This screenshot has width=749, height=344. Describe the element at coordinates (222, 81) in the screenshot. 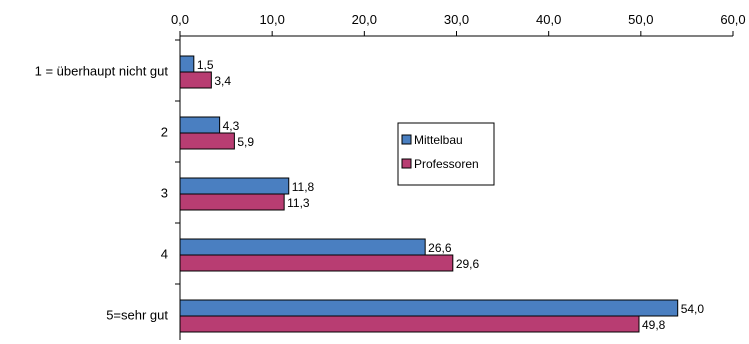

I see `data-label: 3,4` at that location.